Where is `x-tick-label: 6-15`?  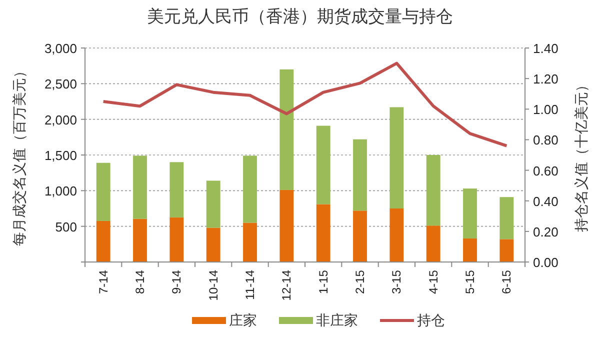 x-tick-label: 6-15 is located at coordinates (507, 282).